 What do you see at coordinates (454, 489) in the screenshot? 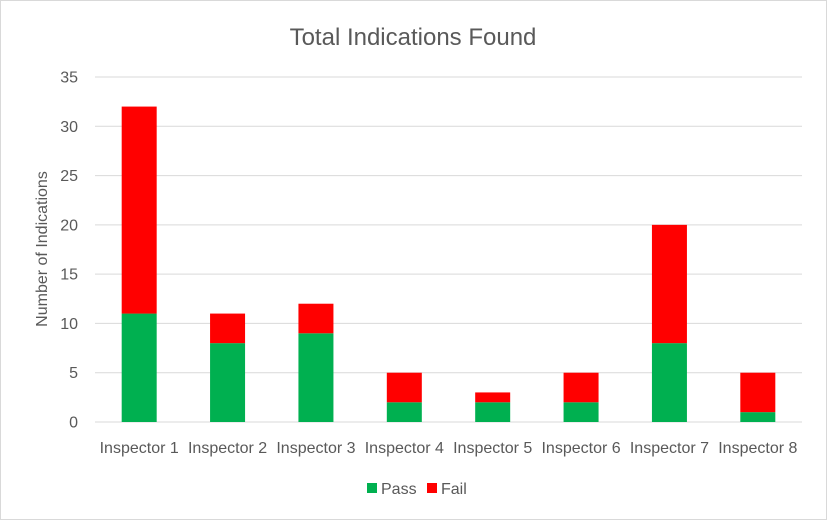
I see `legend-label-fail: Fail` at bounding box center [454, 489].